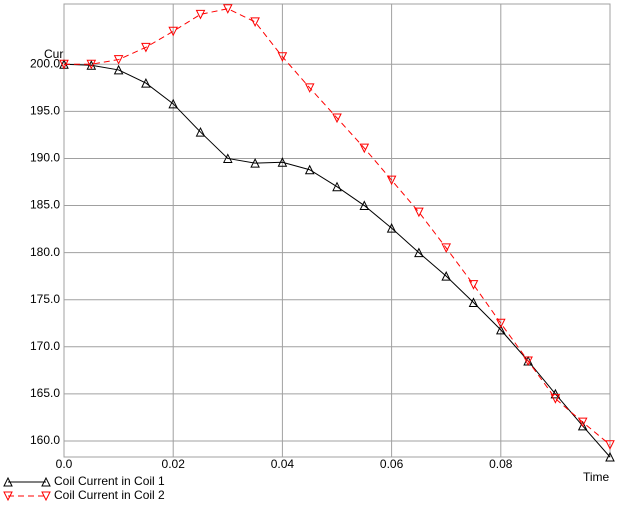  I want to click on y-tick-label: 200.0, so click(45, 63).